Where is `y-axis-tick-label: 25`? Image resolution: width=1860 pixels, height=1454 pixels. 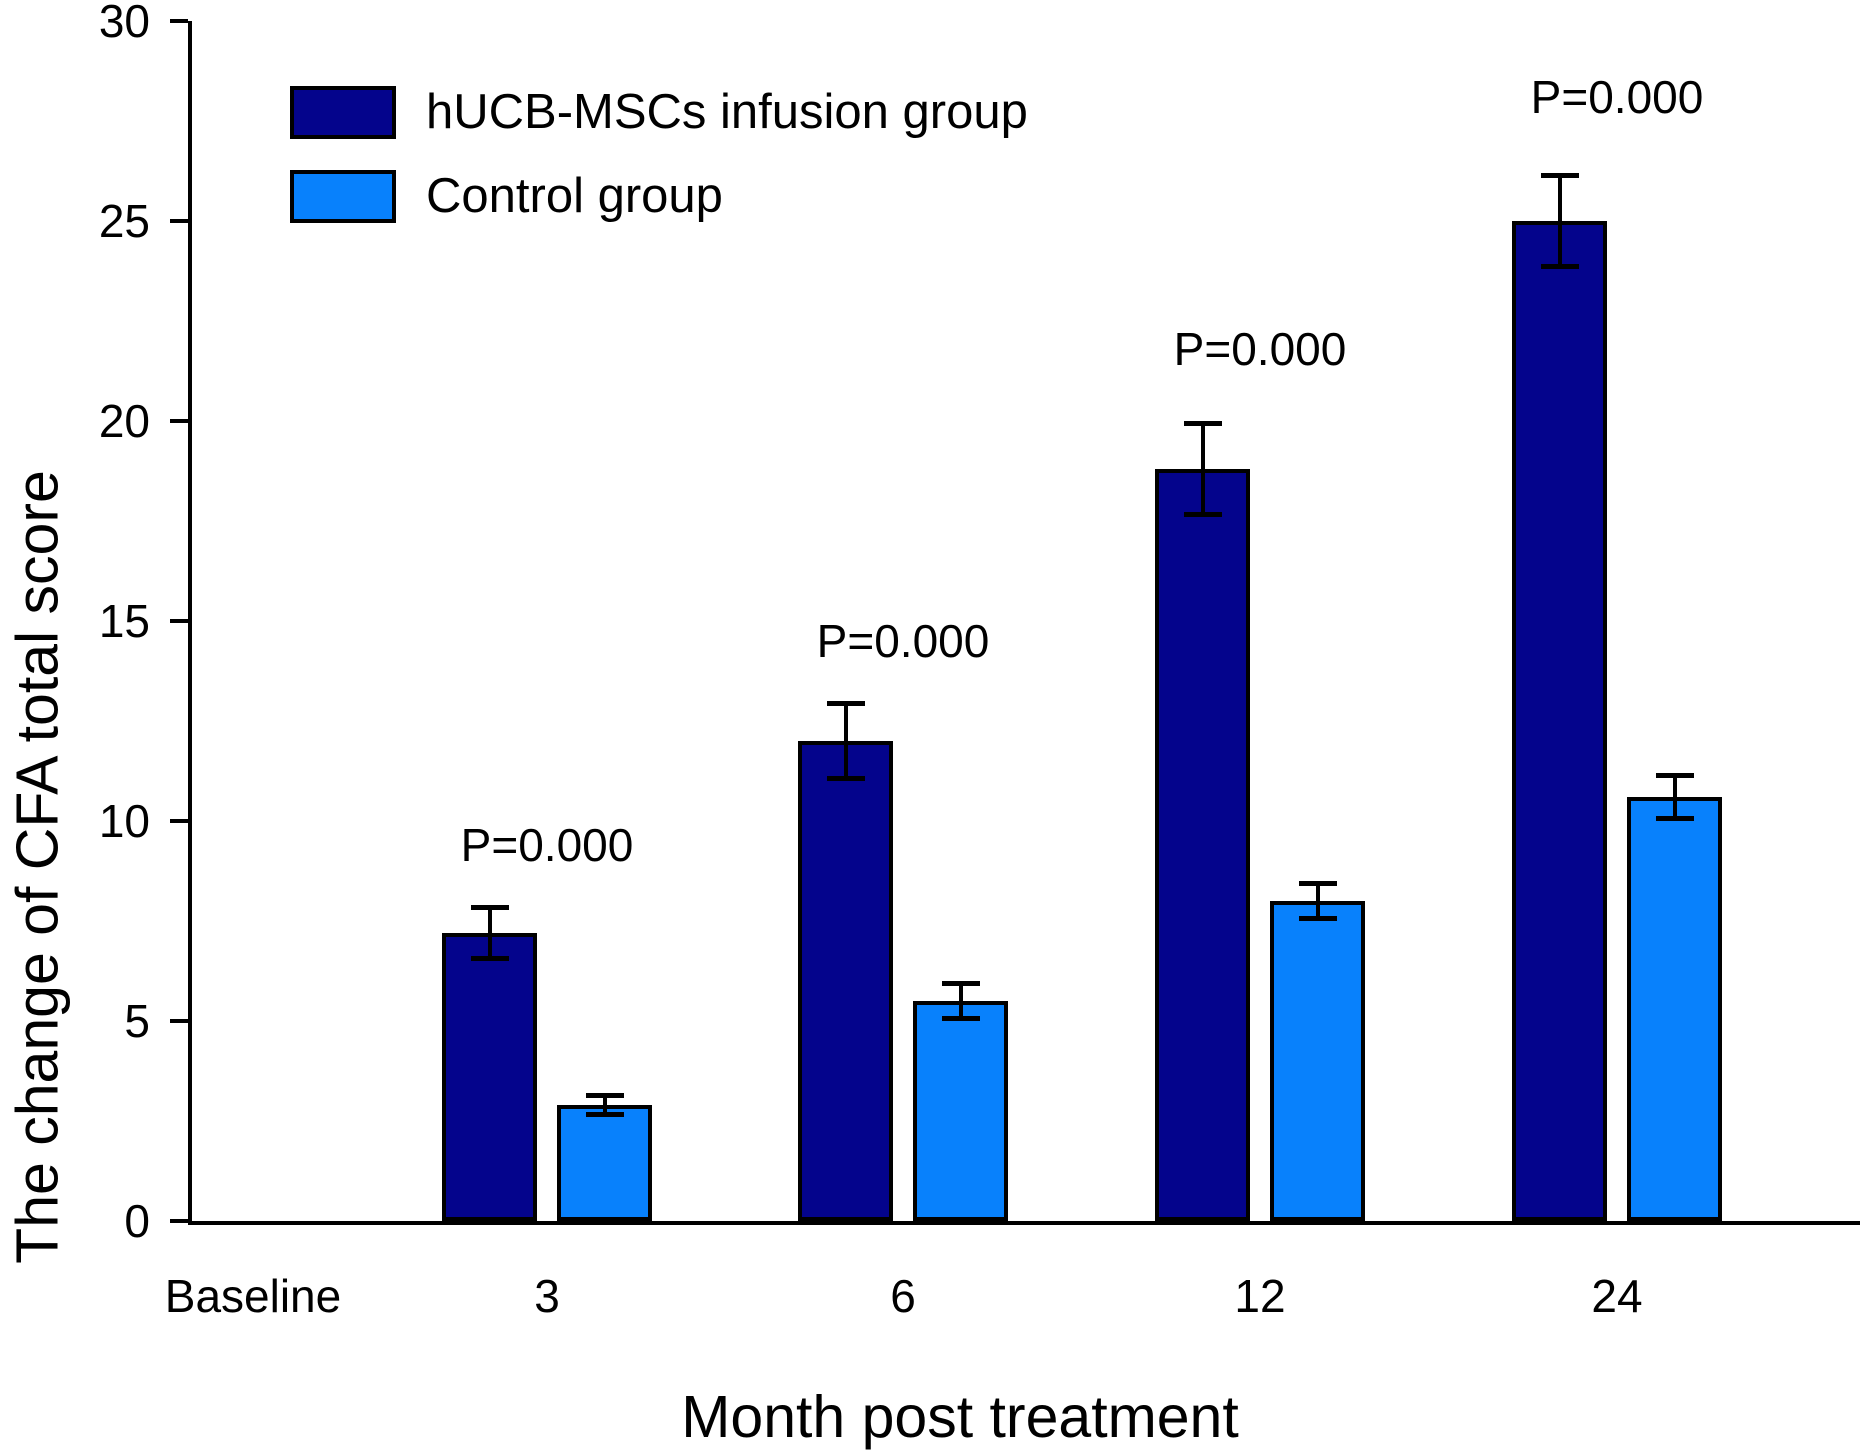
y-axis-tick-label: 25 is located at coordinates (124, 221).